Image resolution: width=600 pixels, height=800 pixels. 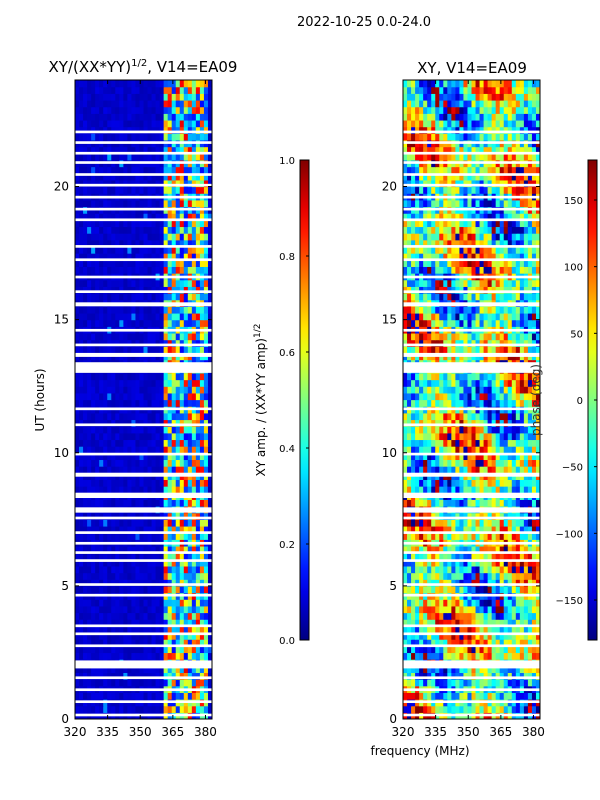 What do you see at coordinates (260, 400) in the screenshot?
I see `amplitude-colorbar-label: XY amp. / (XX*YY amp)1/2` at bounding box center [260, 400].